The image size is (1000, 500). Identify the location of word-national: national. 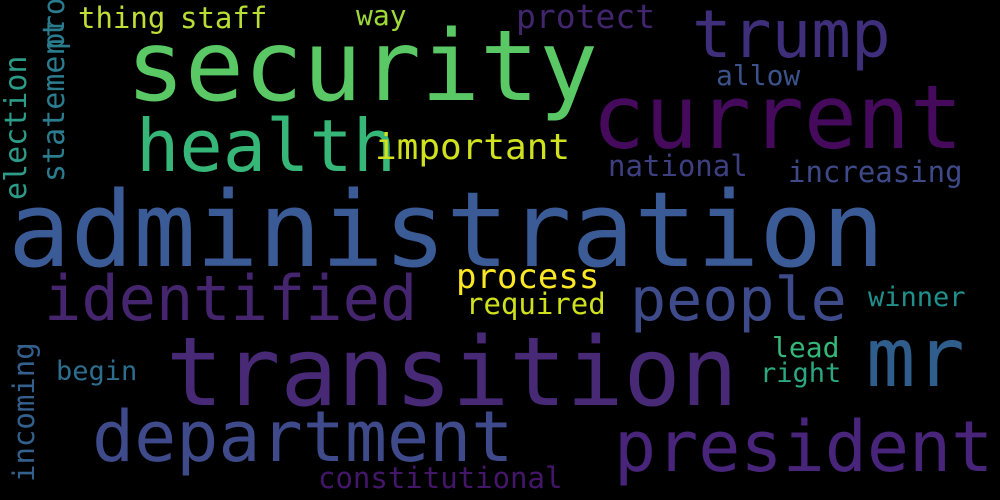
(678, 166).